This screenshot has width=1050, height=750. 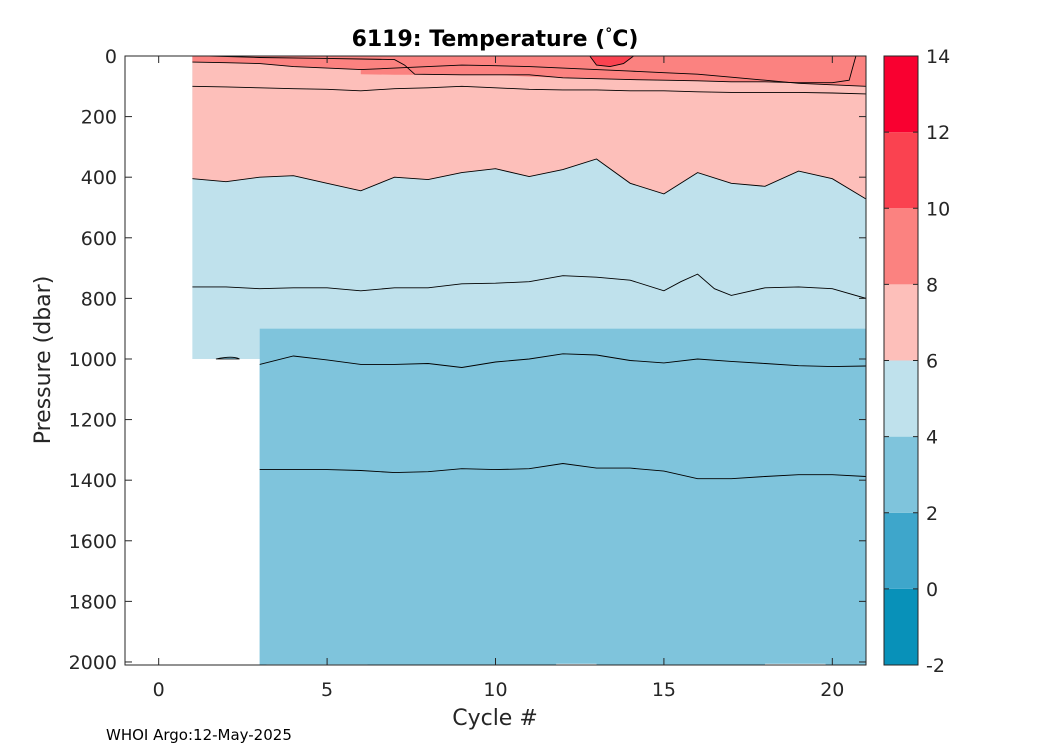 What do you see at coordinates (93, 421) in the screenshot?
I see `y-tick-label: 1200` at bounding box center [93, 421].